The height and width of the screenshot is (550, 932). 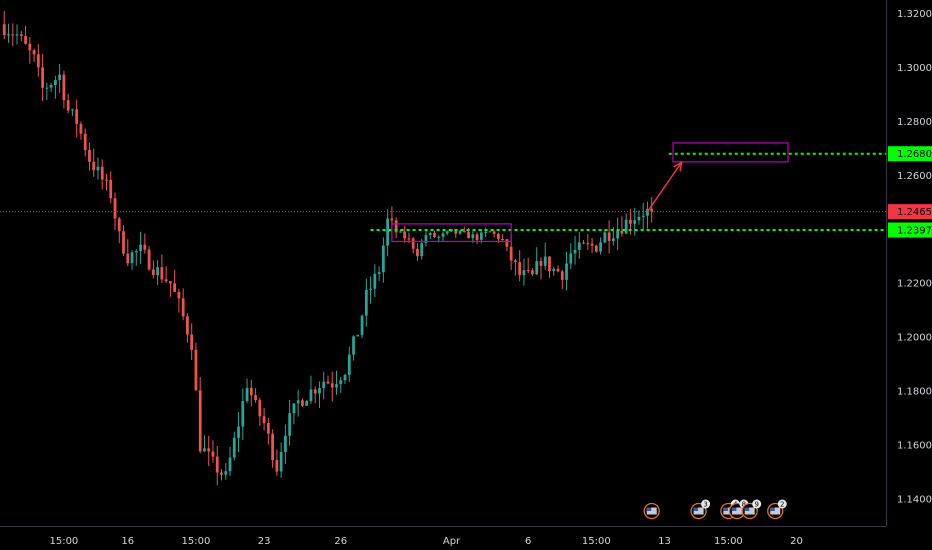 What do you see at coordinates (914, 338) in the screenshot?
I see `price-axis-tick-label: 1.20000` at bounding box center [914, 338].